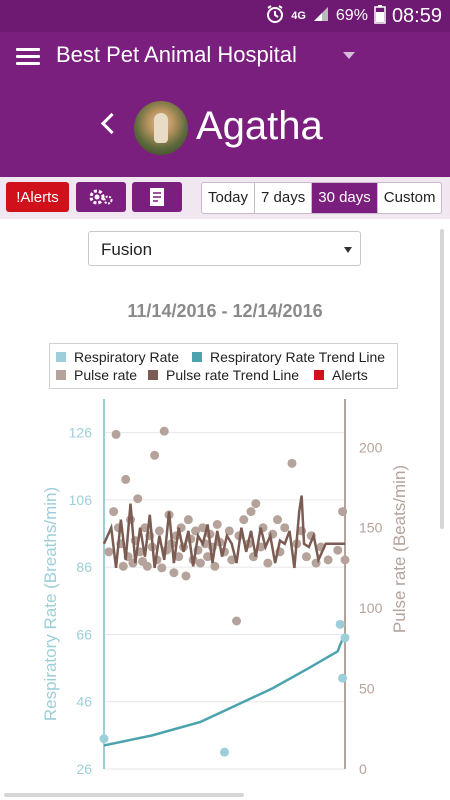  I want to click on range-30-days: 30 days, so click(345, 198).